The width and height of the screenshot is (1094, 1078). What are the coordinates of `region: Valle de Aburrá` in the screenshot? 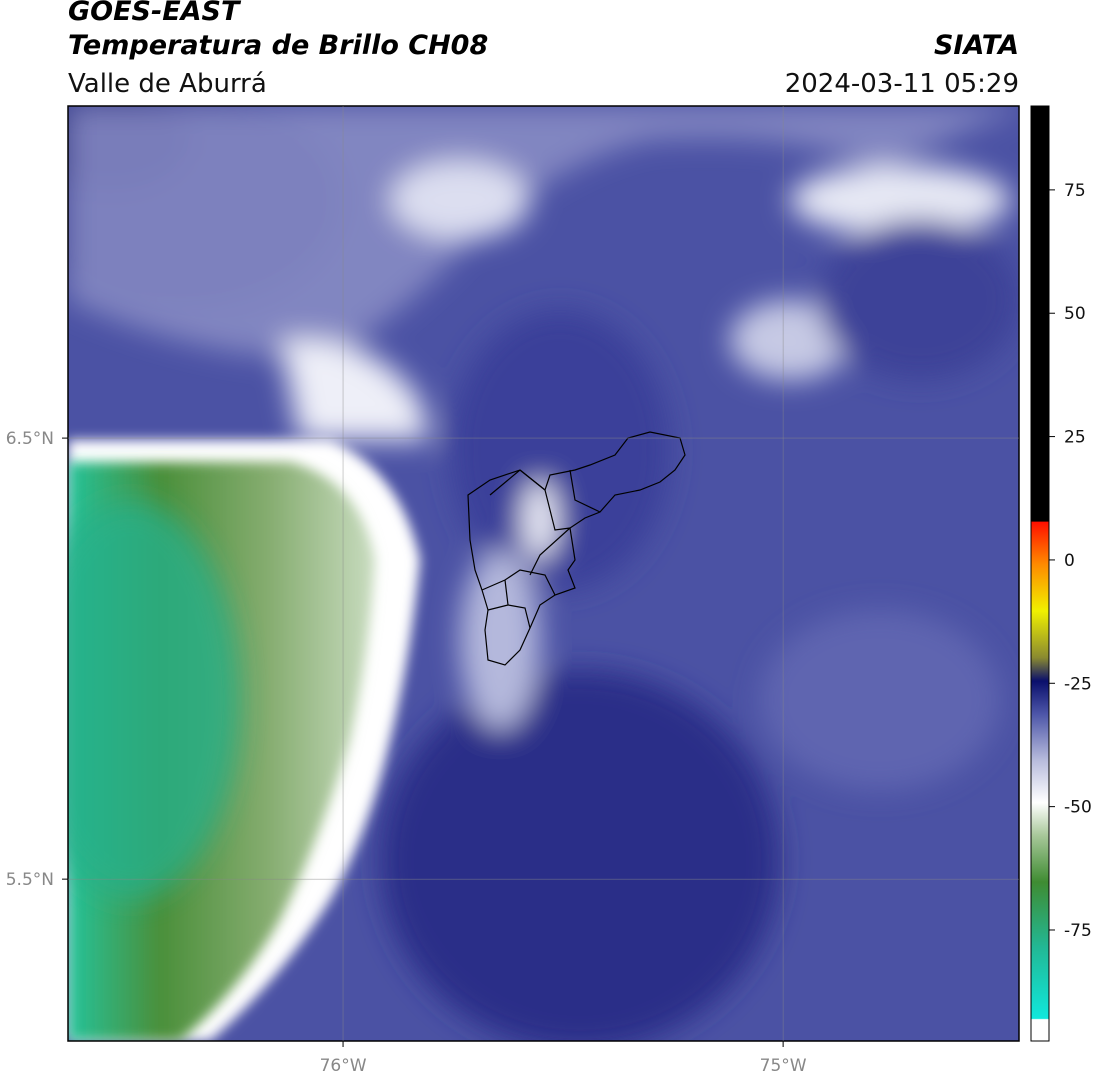 It's located at (167, 84).